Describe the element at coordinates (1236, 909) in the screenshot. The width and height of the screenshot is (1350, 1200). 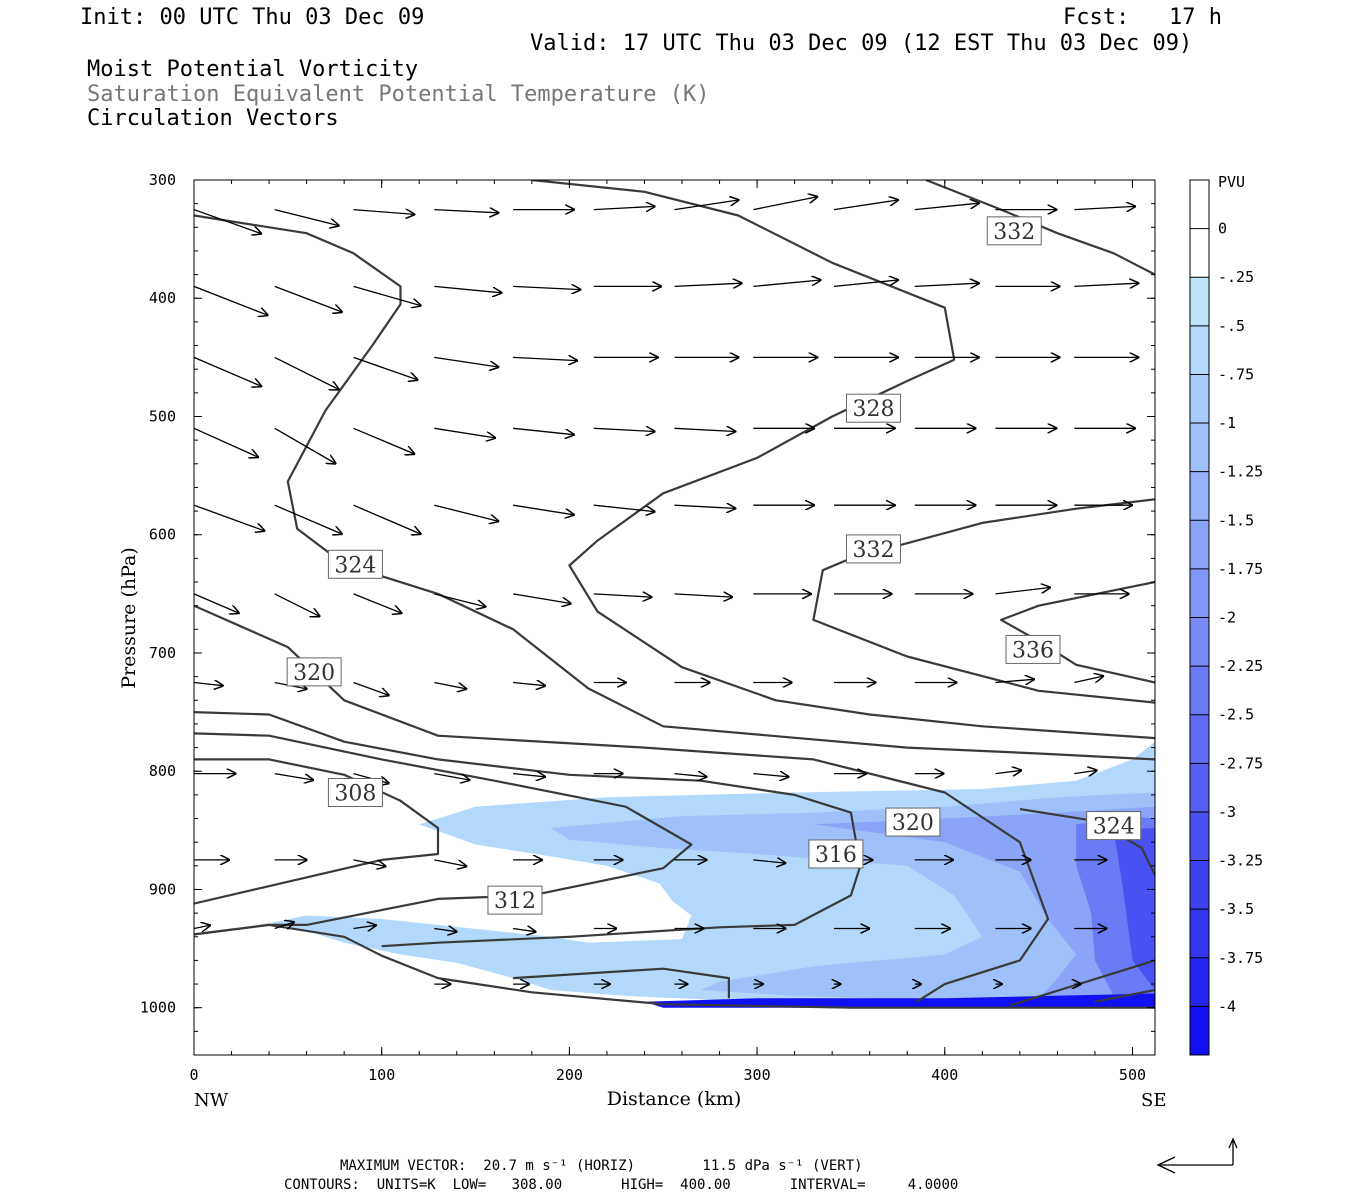
I see `colorbar-label: -3.5` at that location.